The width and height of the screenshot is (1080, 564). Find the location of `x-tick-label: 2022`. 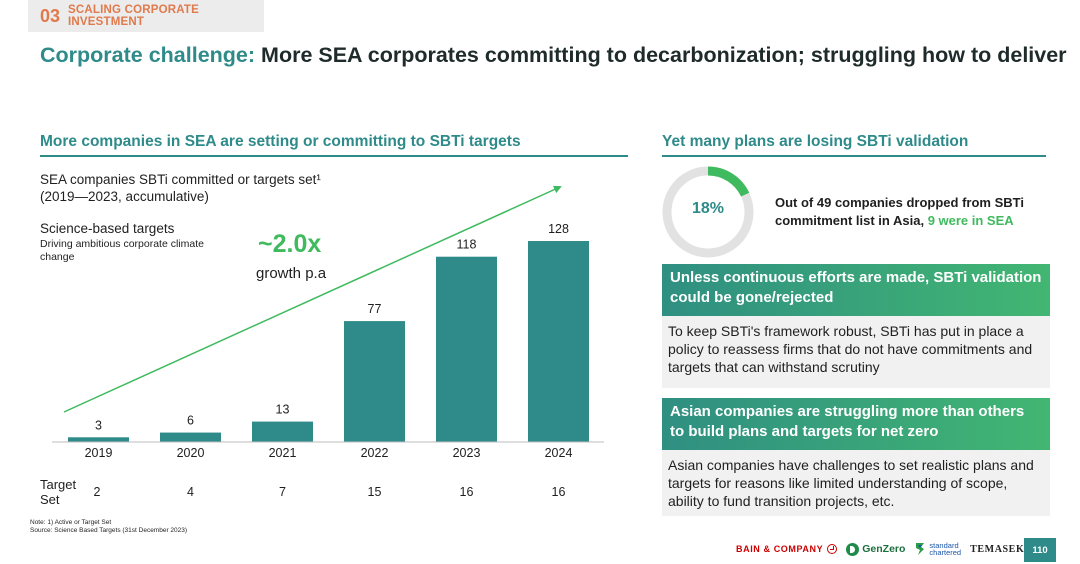

x-tick-label: 2022 is located at coordinates (375, 453).